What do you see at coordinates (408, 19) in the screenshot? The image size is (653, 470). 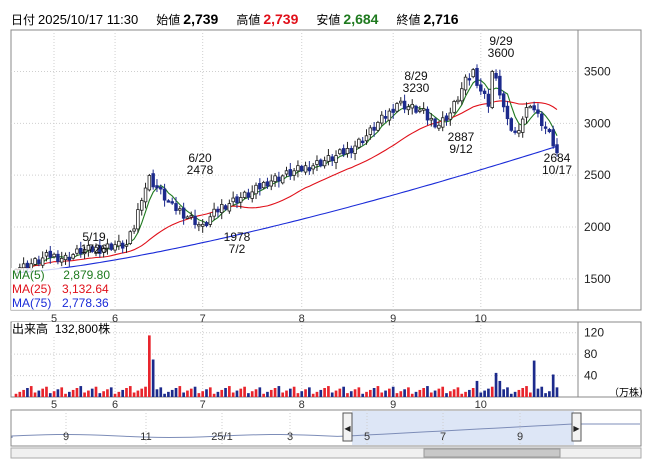 I see `close-label: 終値` at bounding box center [408, 19].